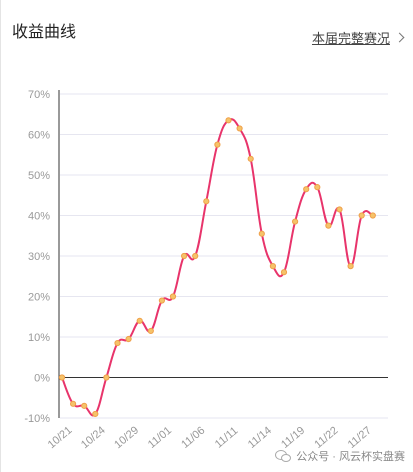  What do you see at coordinates (39, 298) in the screenshot?
I see `y-tick-label: 20%` at bounding box center [39, 298].